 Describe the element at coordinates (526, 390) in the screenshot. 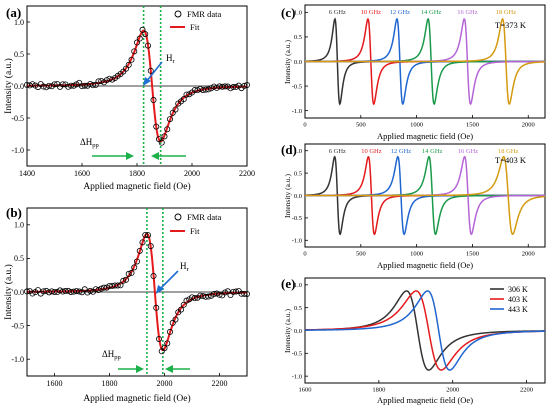

I see `panel-e-xtick-label: 2200` at that location.